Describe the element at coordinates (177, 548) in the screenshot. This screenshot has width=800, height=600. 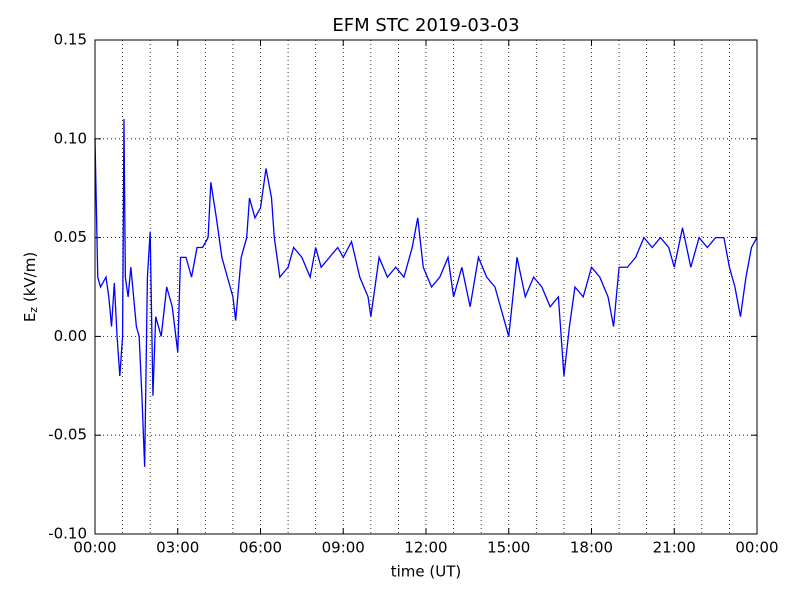
I see `x-tick-label: 03:00` at that location.